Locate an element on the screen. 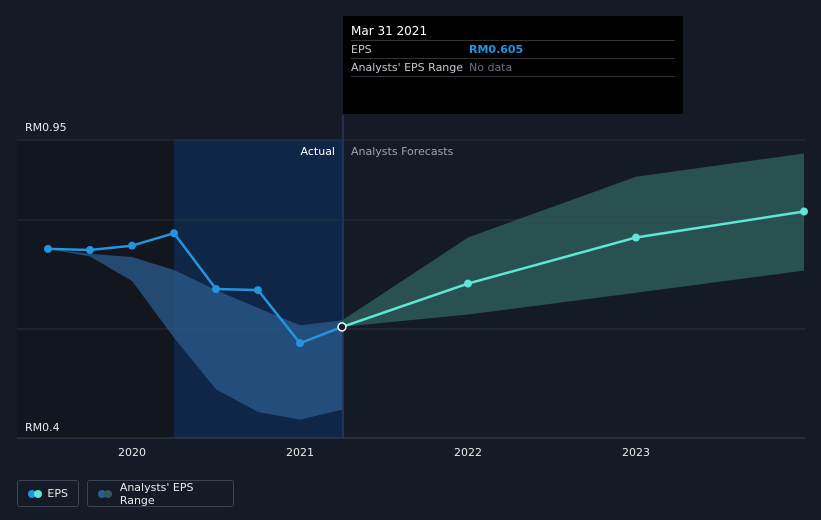 This screenshot has width=821, height=520. legend-eps-range-label: Analysts' EPS Range is located at coordinates (156, 493).